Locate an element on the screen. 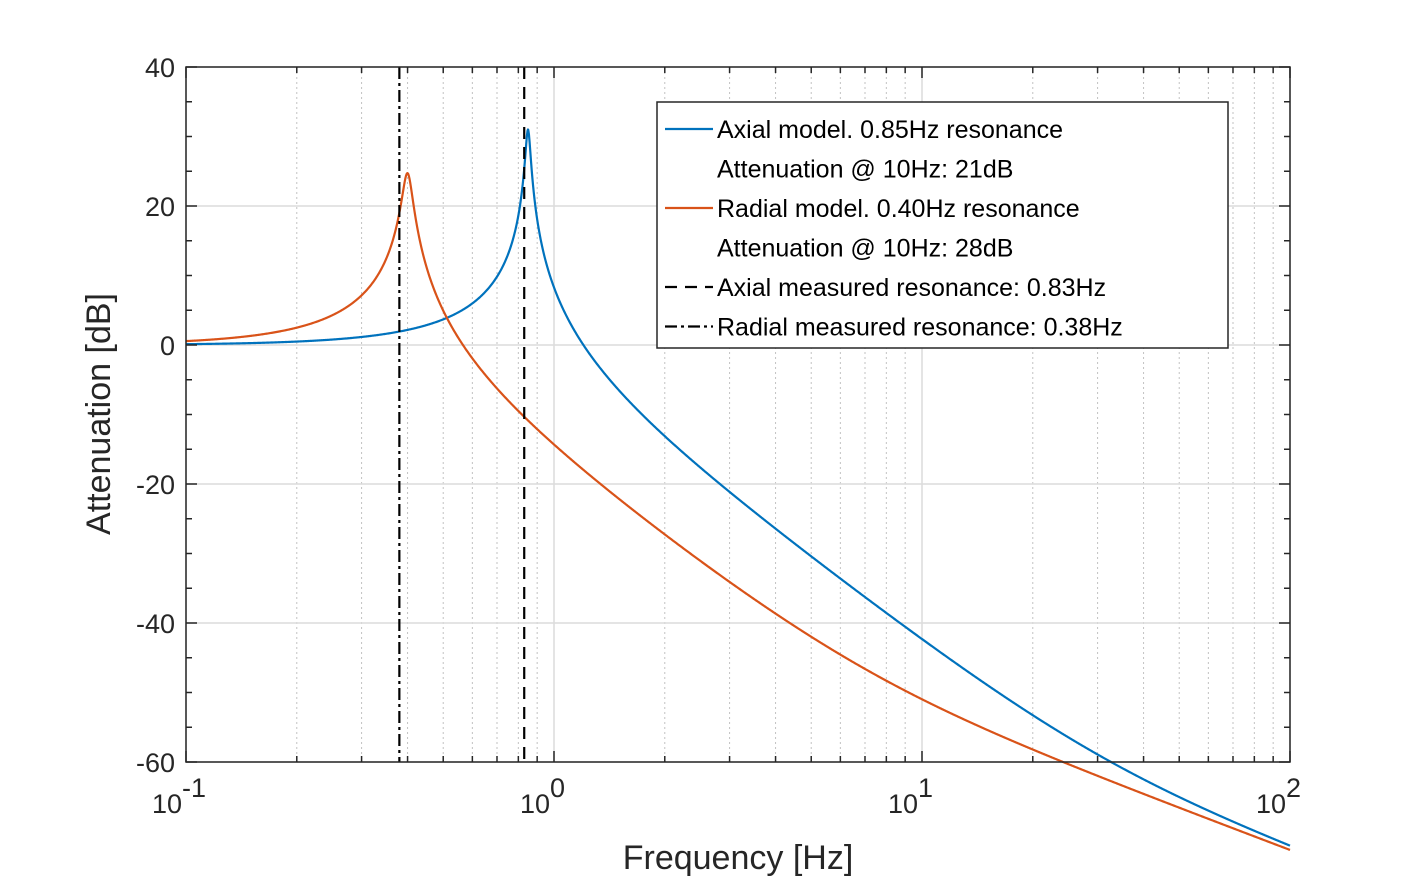 The width and height of the screenshot is (1426, 879). x-axis-title: Frequency [Hz] is located at coordinates (738, 858).